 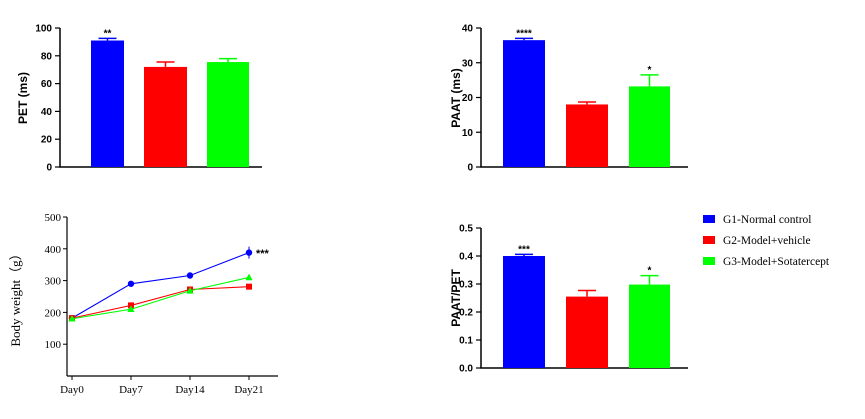 I want to click on legend-label-g2: G2-Model+vehicle, so click(x=767, y=241).